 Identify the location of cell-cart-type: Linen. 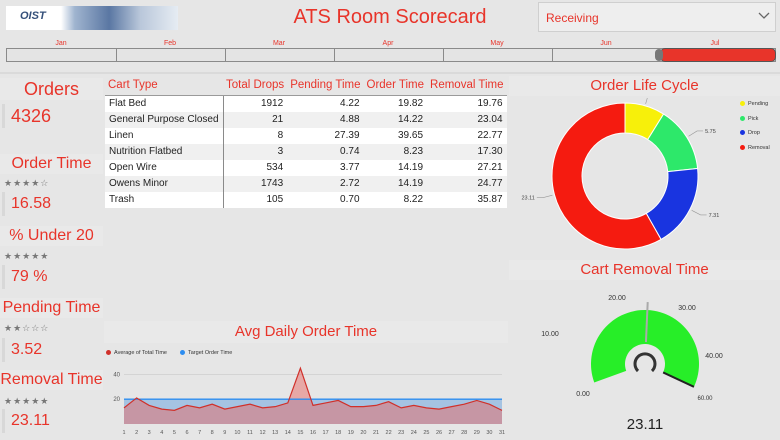
(121, 135).